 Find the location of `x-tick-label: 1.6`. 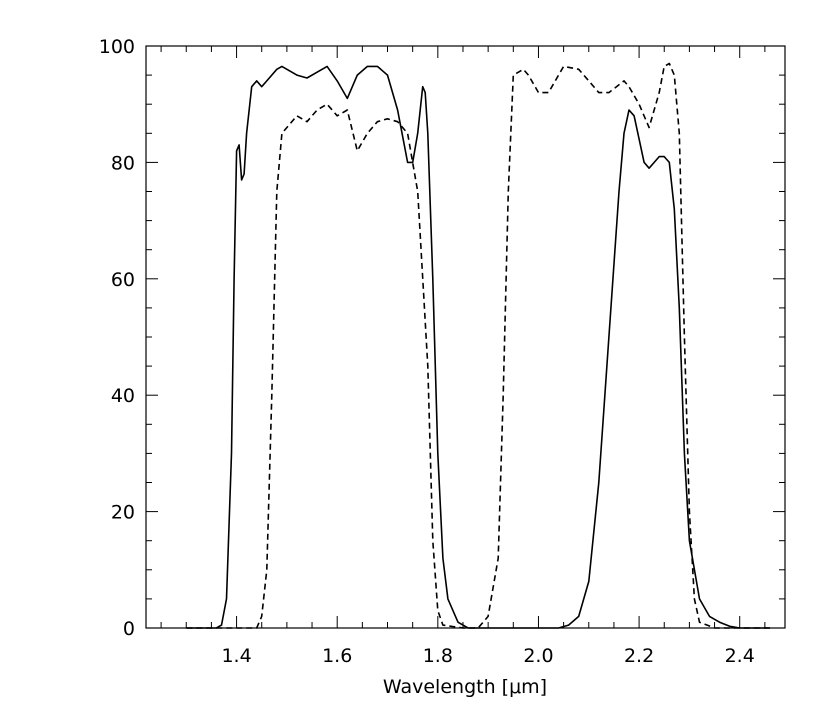

x-tick-label: 1.6 is located at coordinates (337, 656).